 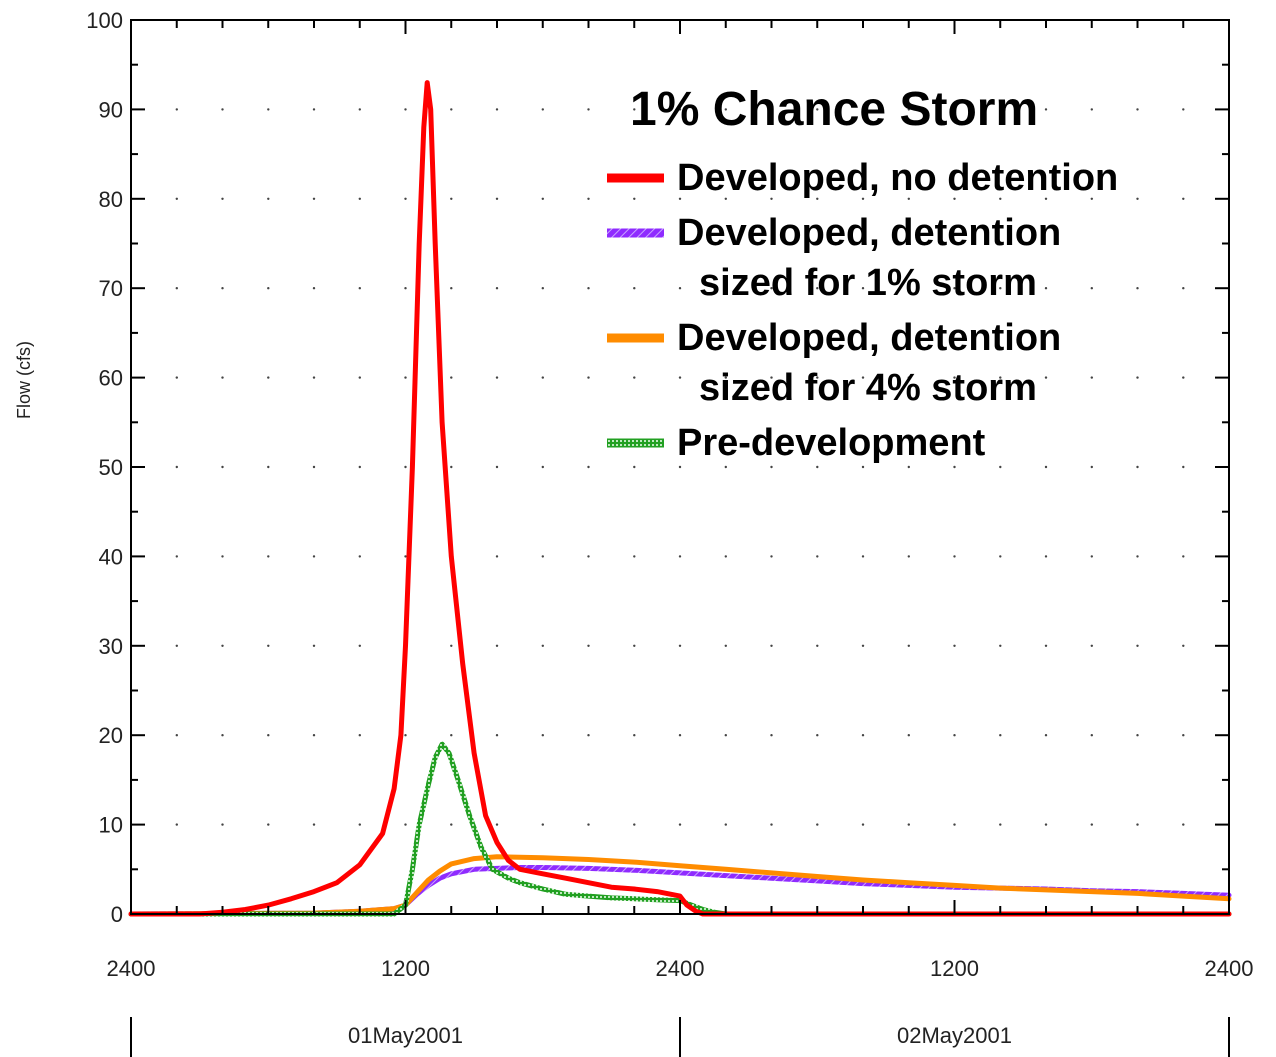 What do you see at coordinates (954, 968) in the screenshot?
I see `x-tick-label: 1200` at bounding box center [954, 968].